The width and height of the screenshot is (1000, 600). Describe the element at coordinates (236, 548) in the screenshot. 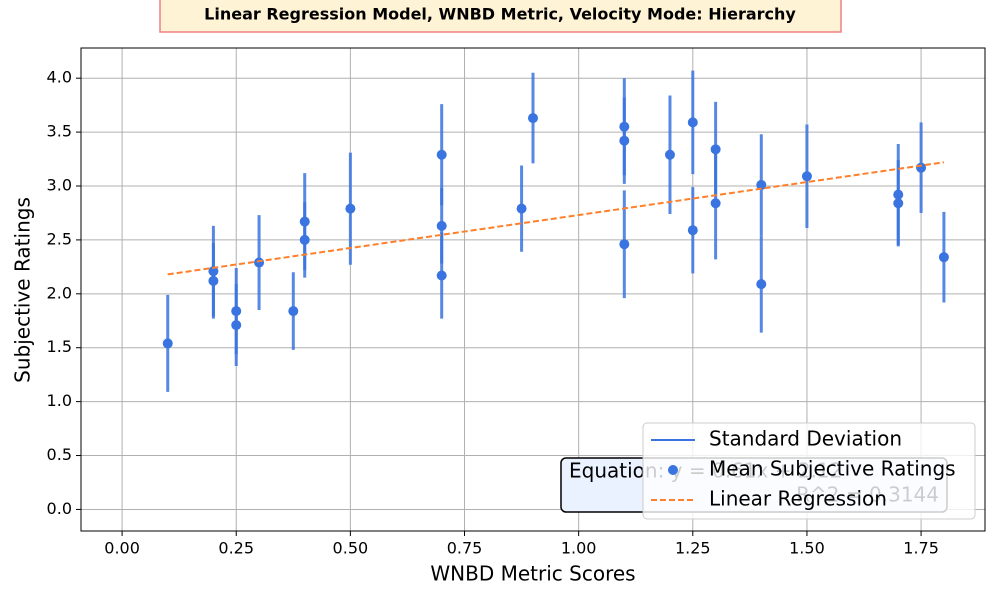

I see `x-tick-label: 0.25` at that location.